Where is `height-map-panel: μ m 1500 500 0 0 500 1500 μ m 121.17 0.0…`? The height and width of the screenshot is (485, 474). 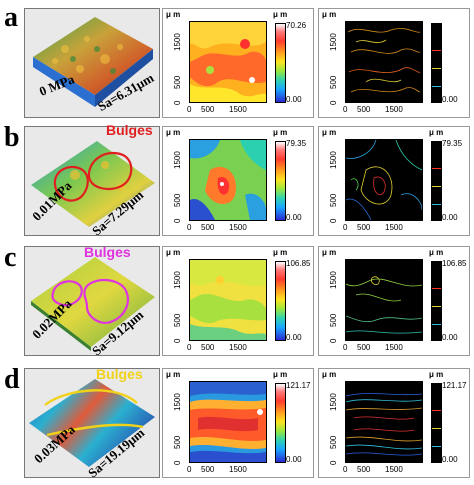
height-map-panel: μ m 1500 500 0 0 500 1500 μ m 121.17 0.0… is located at coordinates (238, 423).